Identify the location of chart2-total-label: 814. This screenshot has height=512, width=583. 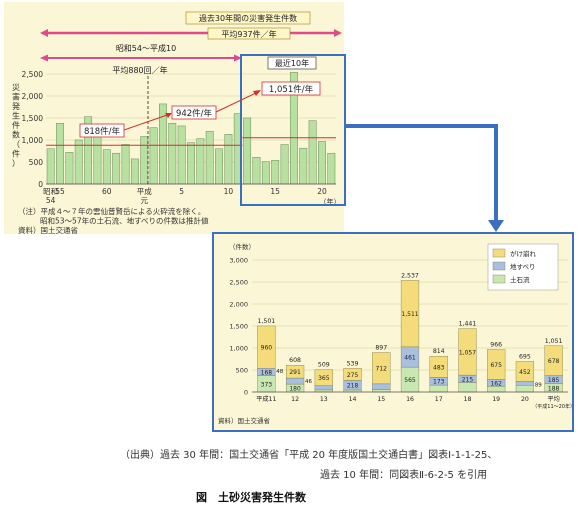
(439, 351).